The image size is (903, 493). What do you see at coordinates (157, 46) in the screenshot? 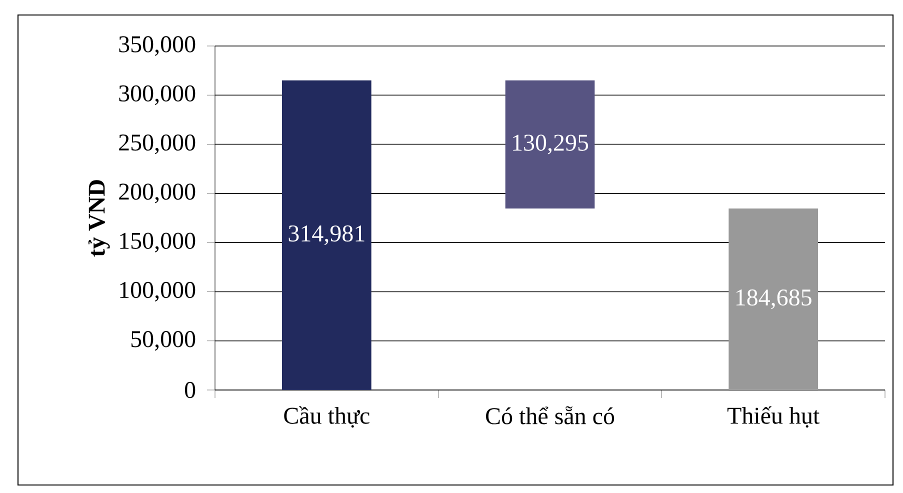
I see `y-tick-label: 350,000` at bounding box center [157, 46].